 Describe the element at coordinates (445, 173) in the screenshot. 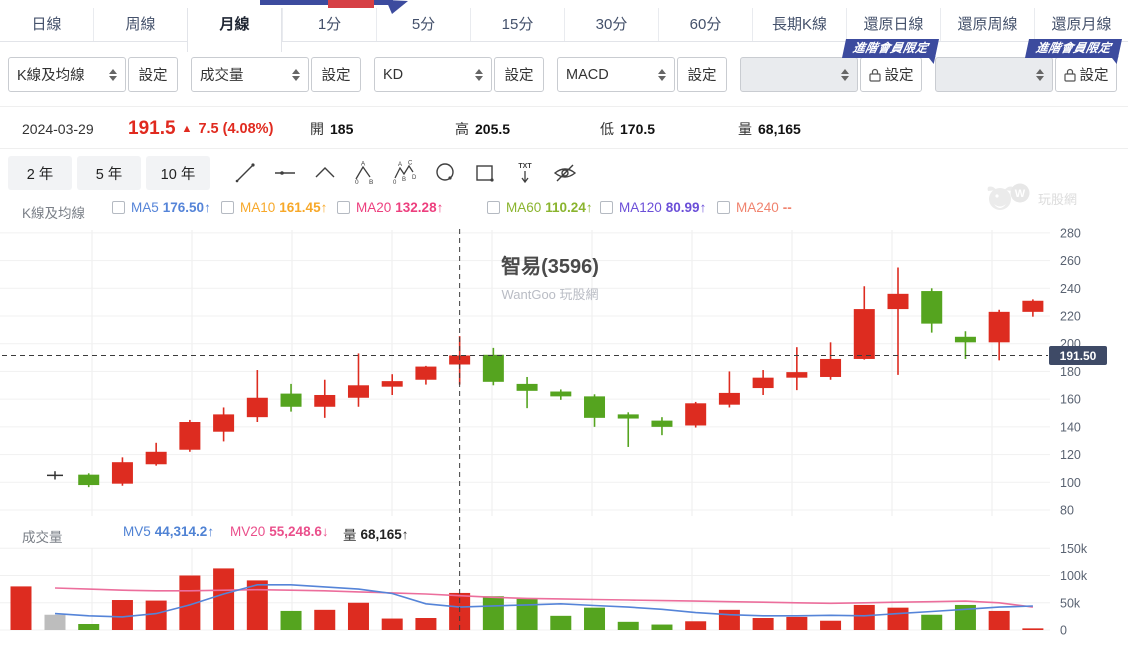

I see `ellipse-icon` at that location.